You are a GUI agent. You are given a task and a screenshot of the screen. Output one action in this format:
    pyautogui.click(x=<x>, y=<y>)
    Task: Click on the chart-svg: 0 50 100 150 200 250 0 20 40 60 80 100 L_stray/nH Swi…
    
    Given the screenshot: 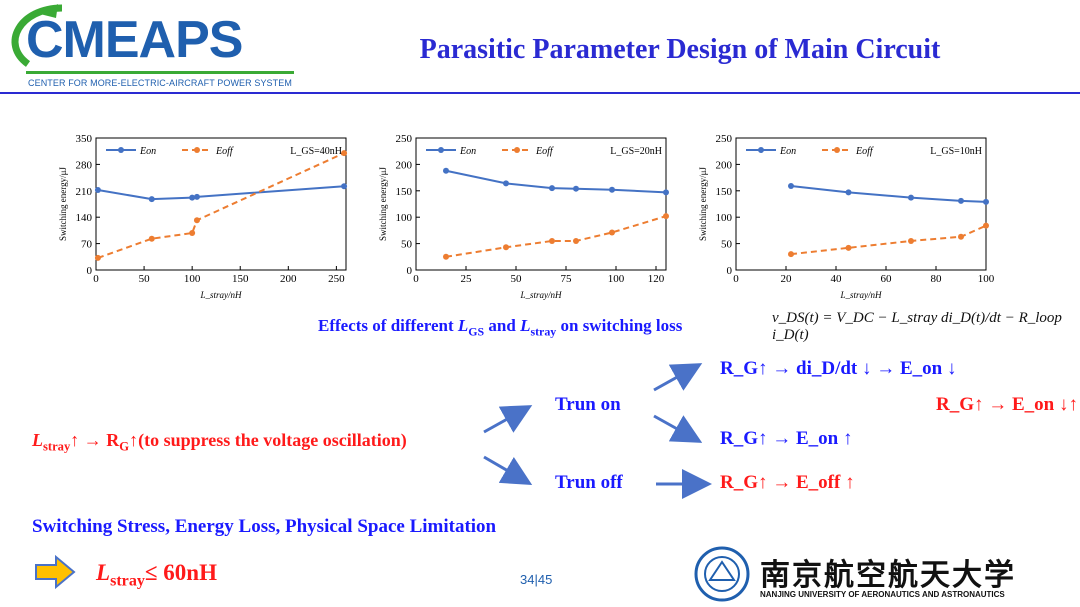 What is the action you would take?
    pyautogui.click(x=846, y=216)
    